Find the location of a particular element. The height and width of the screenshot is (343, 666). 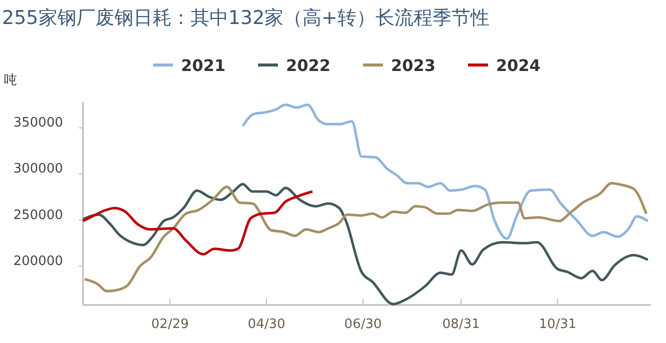

x-tick-label: 04/30 is located at coordinates (267, 324).